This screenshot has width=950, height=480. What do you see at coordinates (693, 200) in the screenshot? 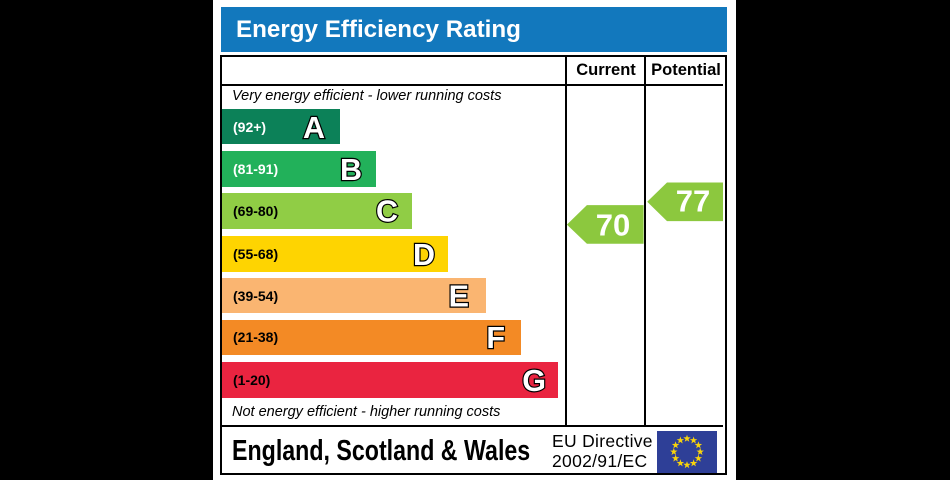
I see `svg-text: 77` at bounding box center [693, 200].